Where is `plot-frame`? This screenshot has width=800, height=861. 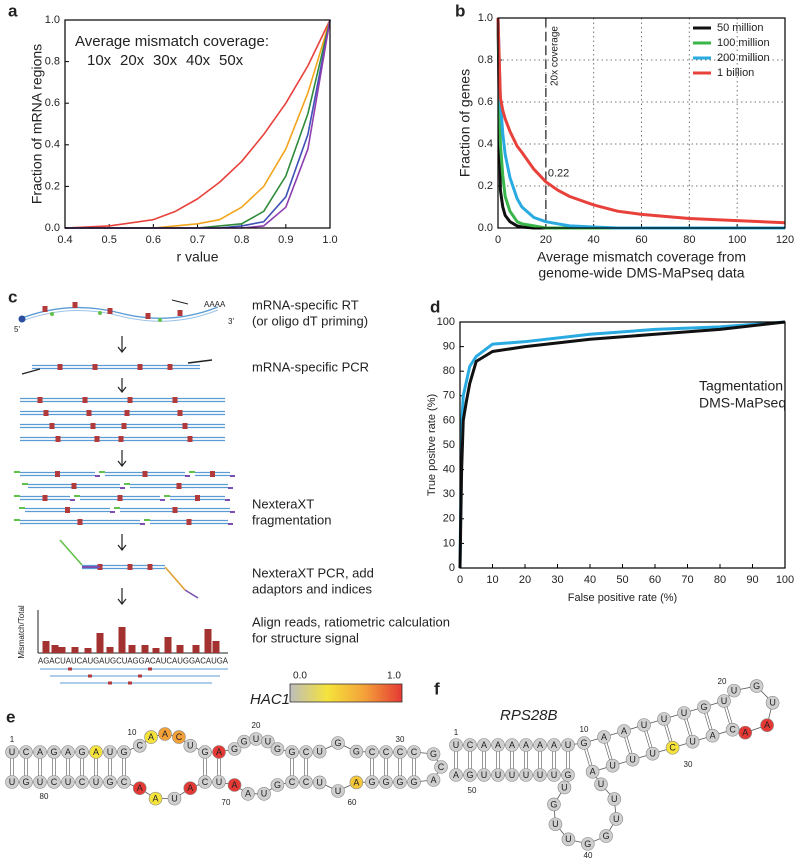 plot-frame is located at coordinates (197, 124).